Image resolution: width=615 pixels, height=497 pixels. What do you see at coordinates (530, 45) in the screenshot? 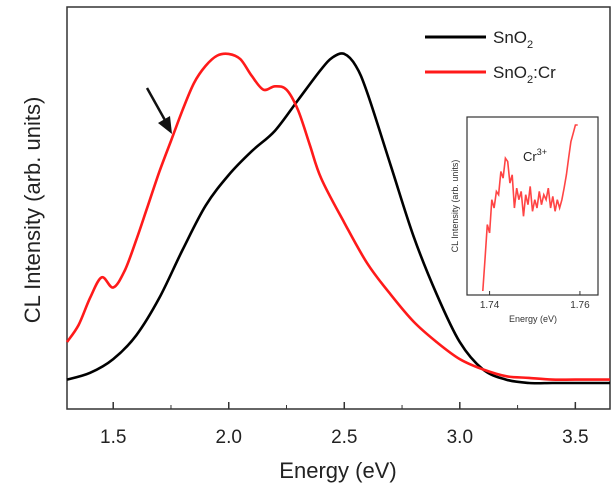
I see `legend-label-sno2-sub: 2` at bounding box center [530, 45].